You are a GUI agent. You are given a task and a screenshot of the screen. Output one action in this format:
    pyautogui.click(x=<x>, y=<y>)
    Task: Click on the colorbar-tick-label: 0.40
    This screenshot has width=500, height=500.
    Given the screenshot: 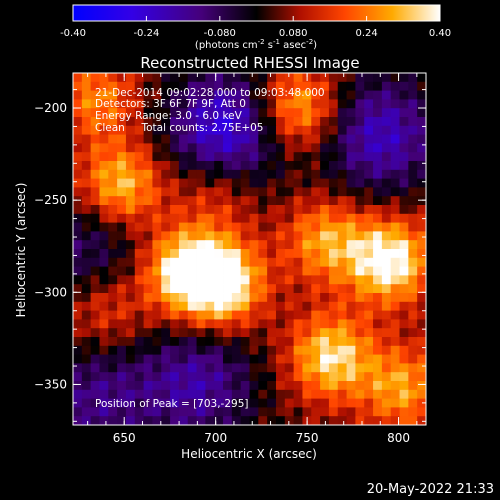 What is the action you would take?
    pyautogui.click(x=440, y=33)
    